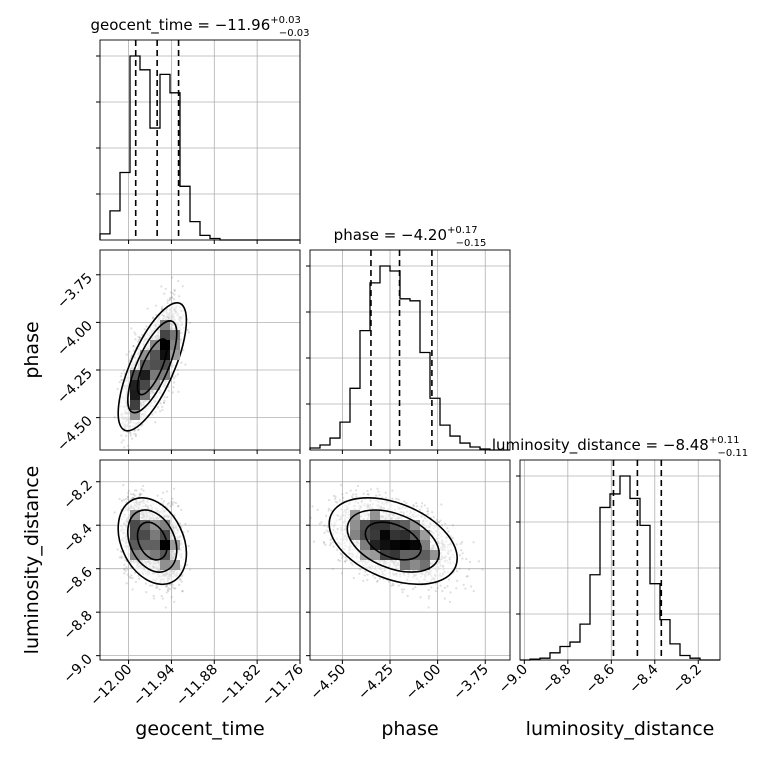 This screenshot has height=760, width=760. I want to click on panel-phase-vs-phase-bg, so click(410, 350).